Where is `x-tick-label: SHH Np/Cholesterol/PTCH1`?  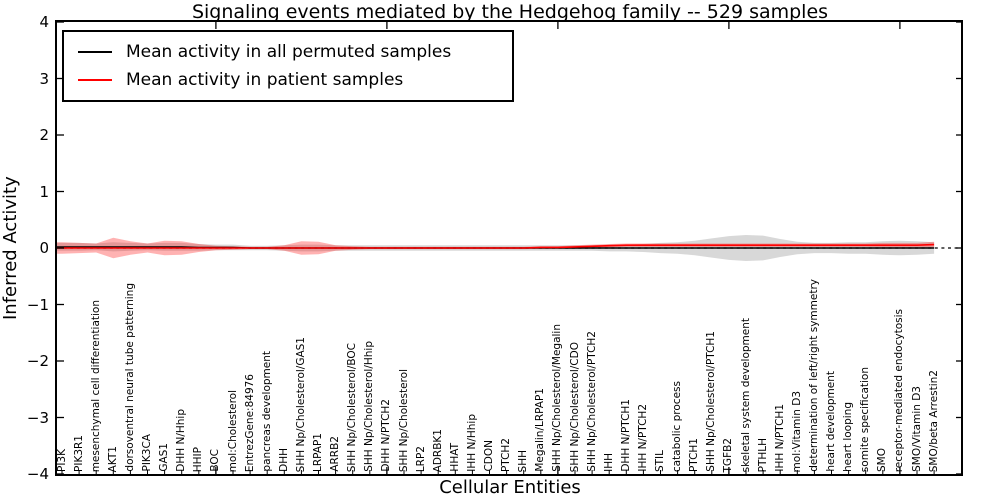
x-tick-label: SHH Np/Cholesterol/PTCH1 is located at coordinates (711, 401).